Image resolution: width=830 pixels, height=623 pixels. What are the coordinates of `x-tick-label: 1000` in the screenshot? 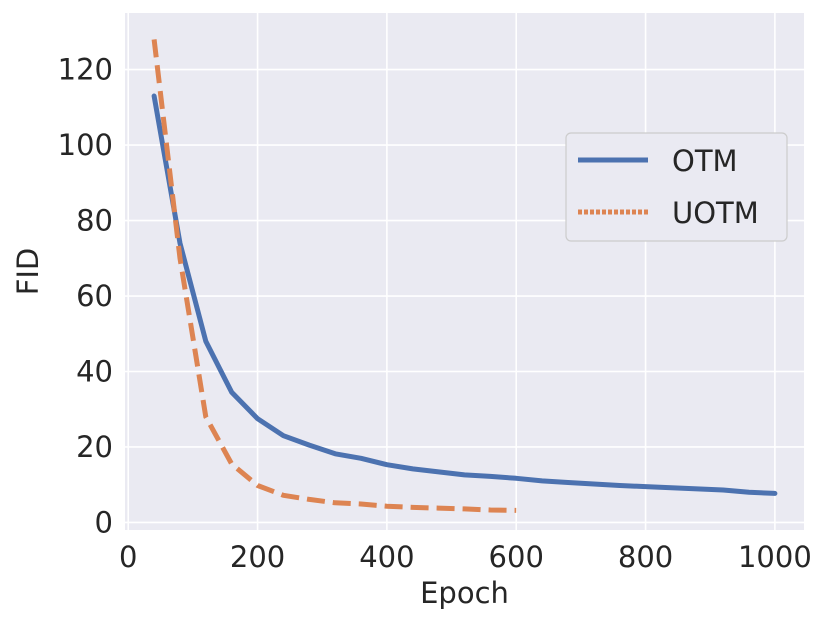 It's located at (775, 557).